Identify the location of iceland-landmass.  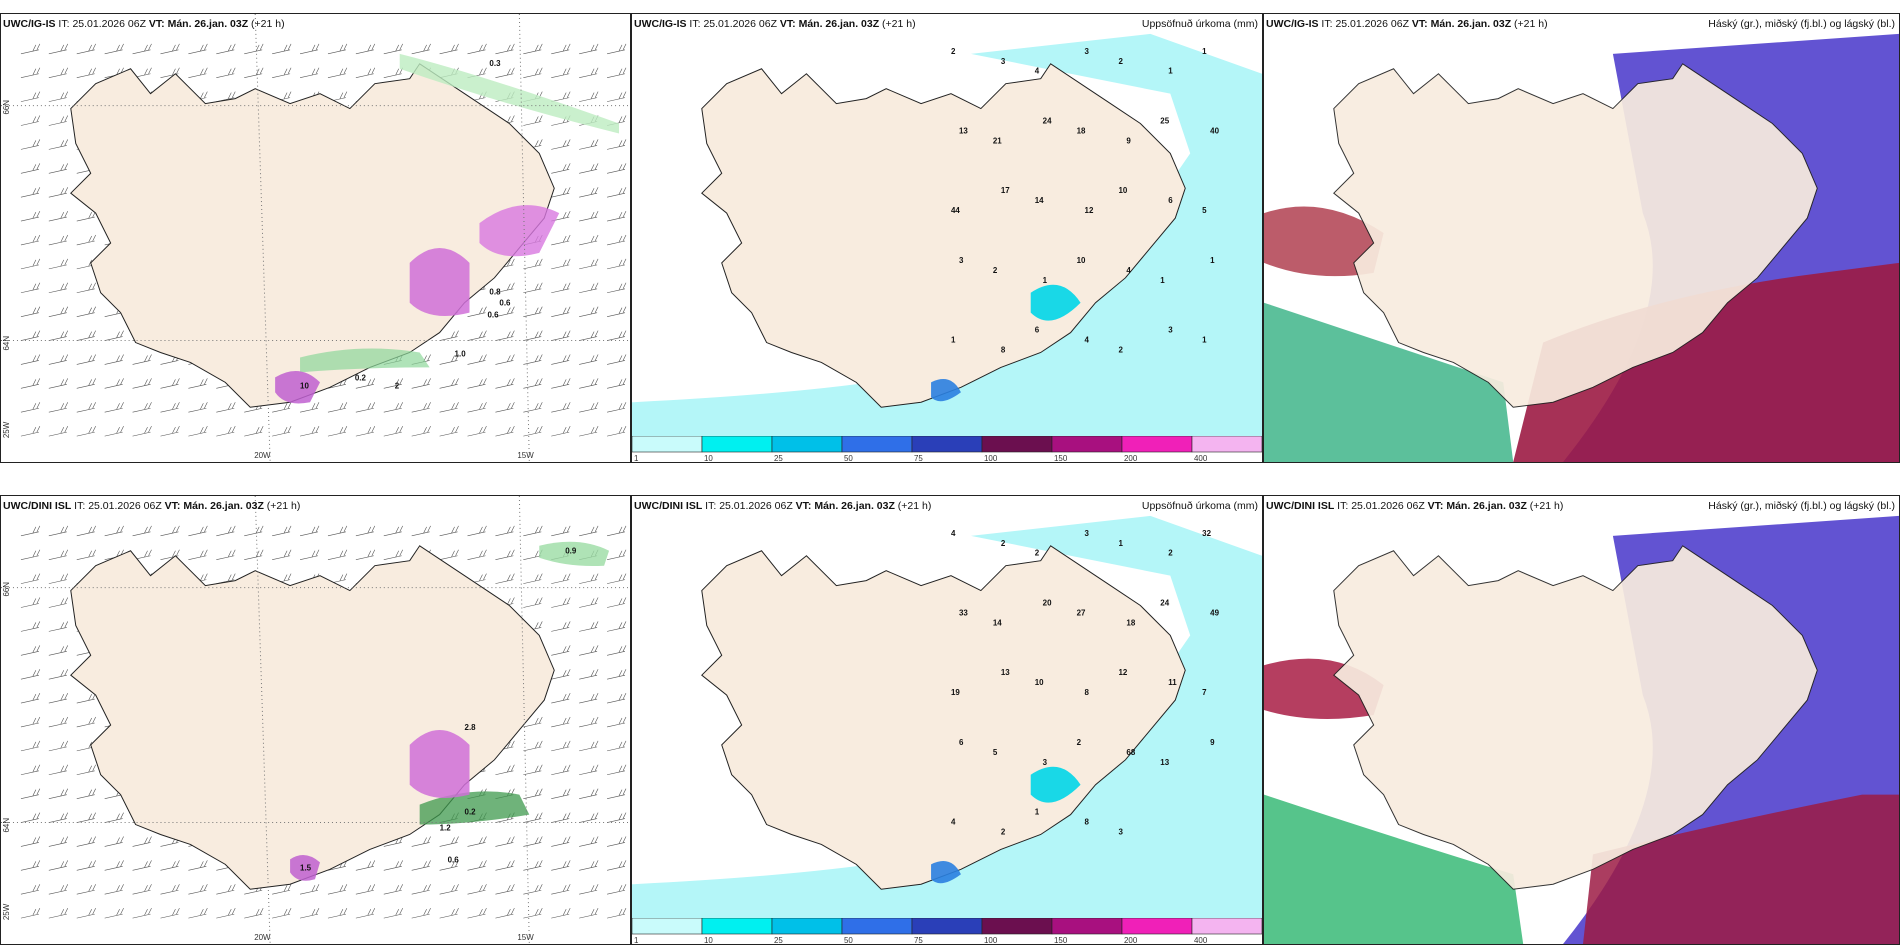
(943, 235).